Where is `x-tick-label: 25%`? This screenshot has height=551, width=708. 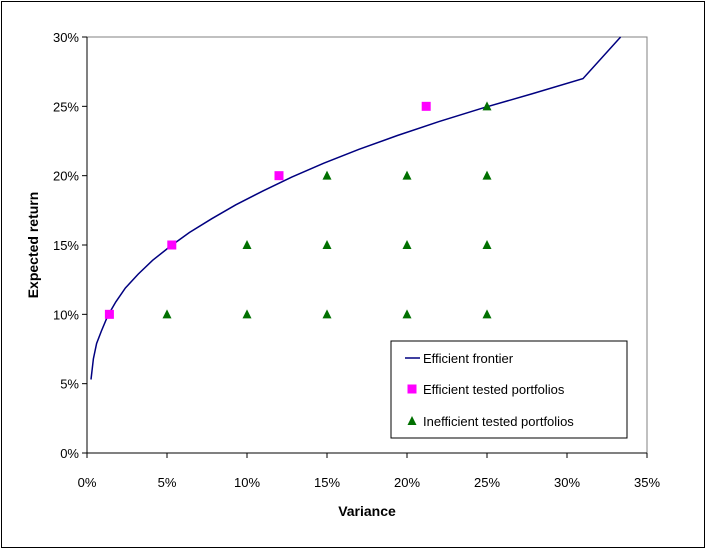
x-tick-label: 25% is located at coordinates (487, 482).